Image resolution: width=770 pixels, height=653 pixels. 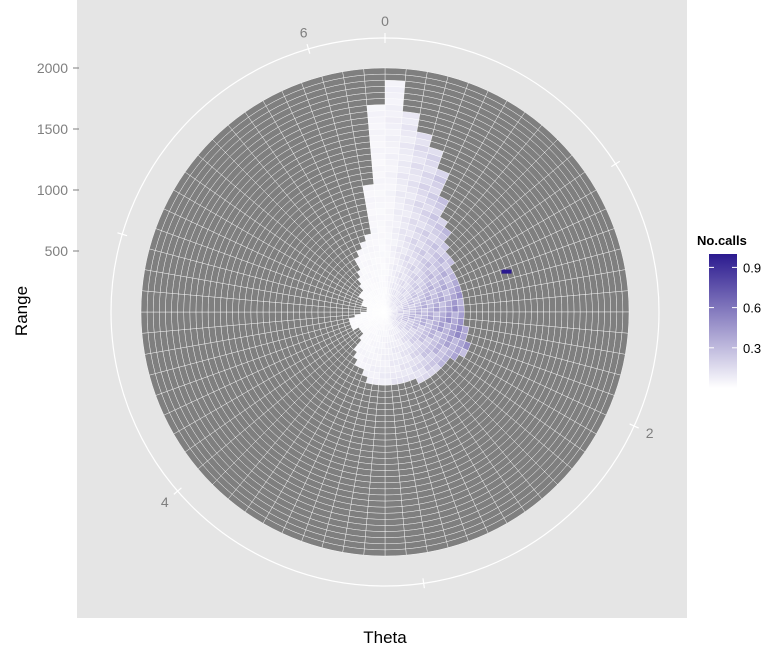 What do you see at coordinates (616, 164) in the screenshot?
I see `theta-minor-tick` at bounding box center [616, 164].